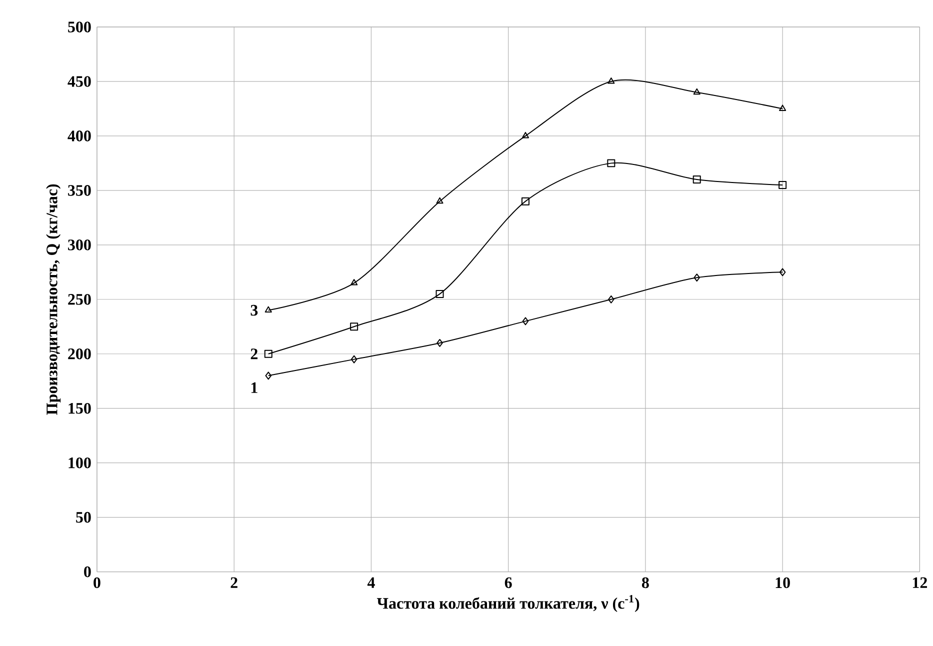  What do you see at coordinates (53, 299) in the screenshot?
I see `y-axis-title: Производительность, Q (кг/час)` at bounding box center [53, 299].